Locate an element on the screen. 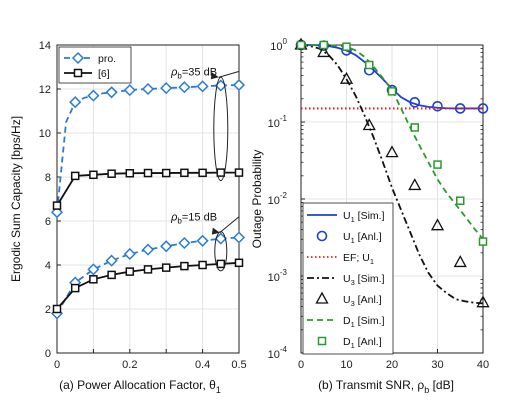 The width and height of the screenshot is (515, 415). legend-label: EF; U1 is located at coordinates (358, 259).